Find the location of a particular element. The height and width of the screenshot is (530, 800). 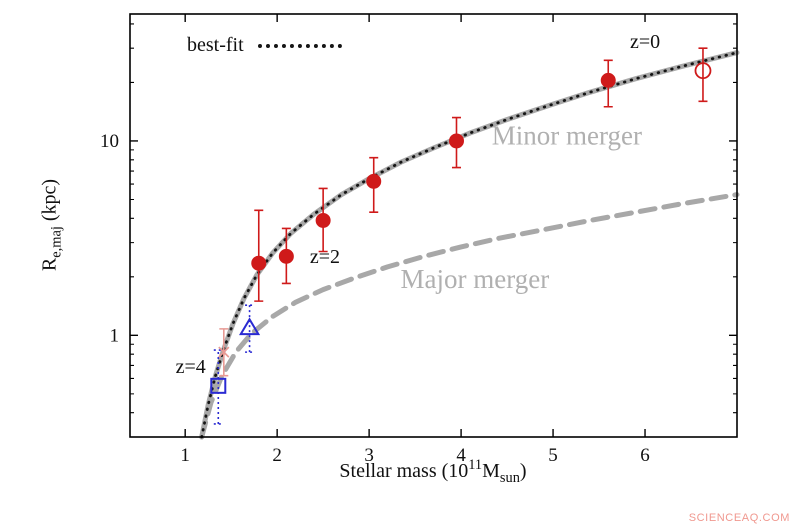

x-axis-label: Stellar mass (1011Msun) is located at coordinates (432, 472).